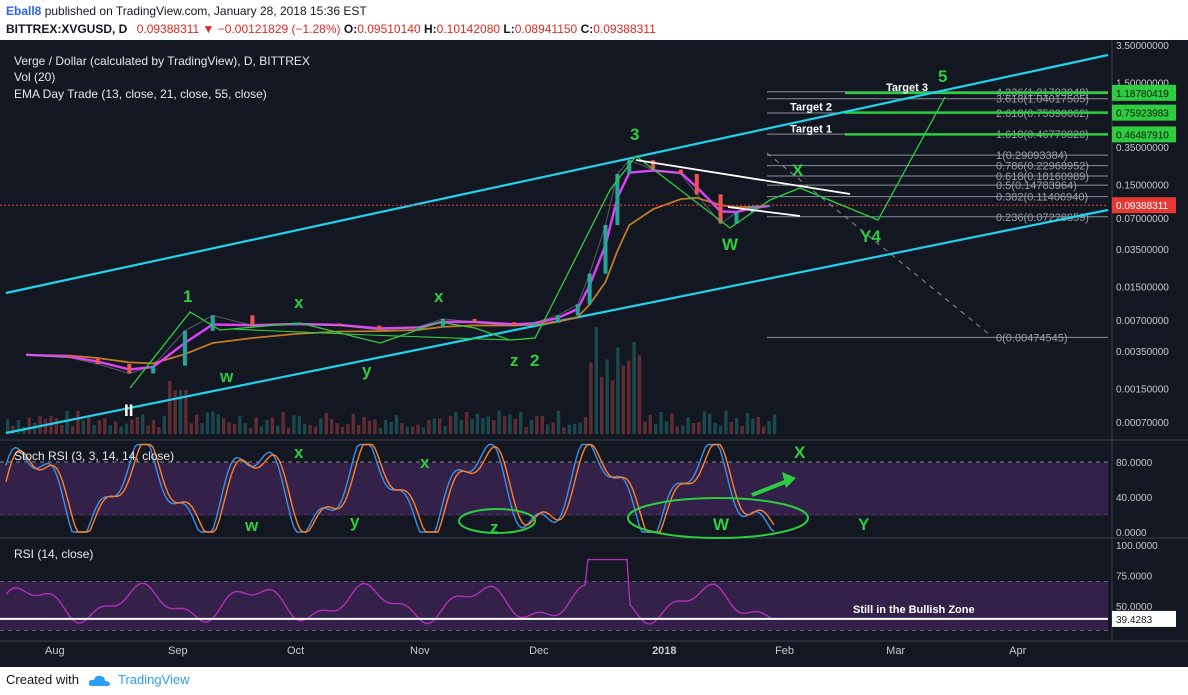 The image size is (1188, 695). I want to click on target-tag-label: 0.46487910, so click(1142, 135).